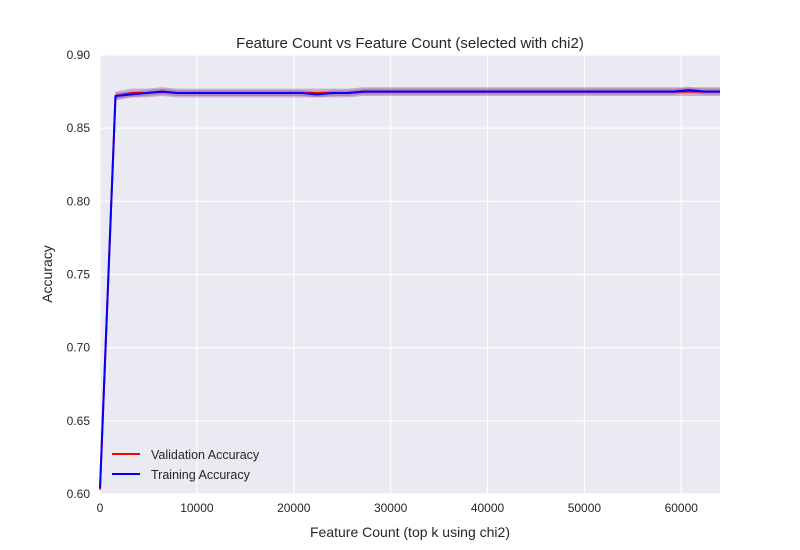  What do you see at coordinates (682, 508) in the screenshot?
I see `x-tick-label: 60000` at bounding box center [682, 508].